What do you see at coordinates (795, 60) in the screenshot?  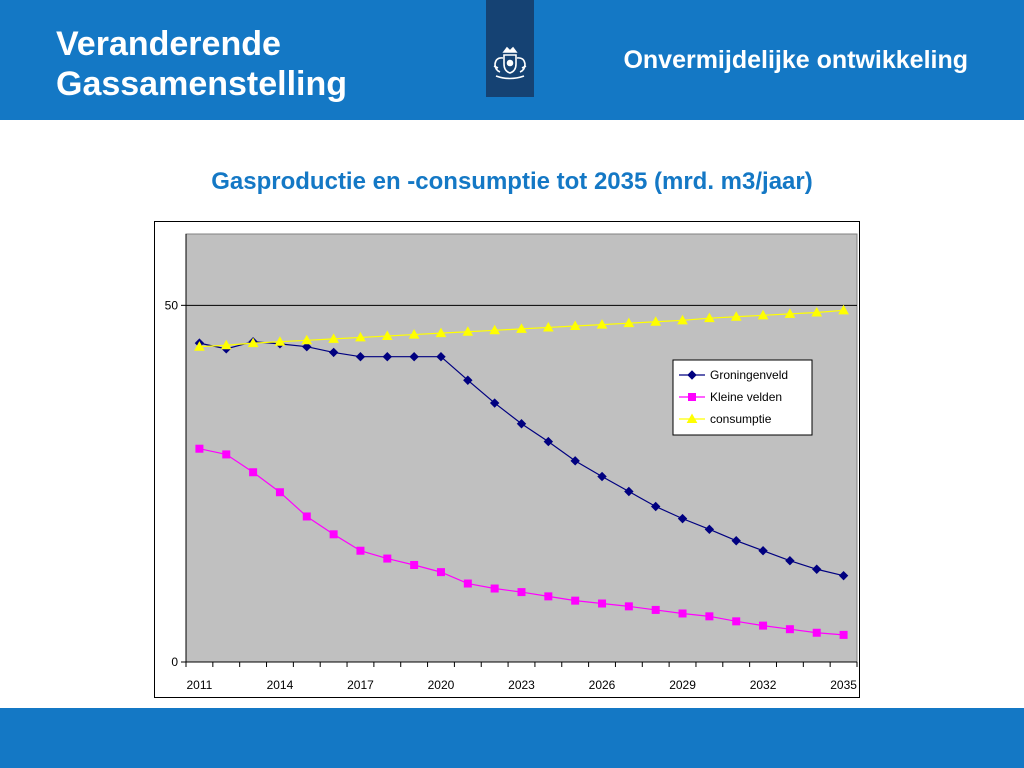 I see `slide-subtitle: Onvermijdelijke ontwikkeling` at bounding box center [795, 60].